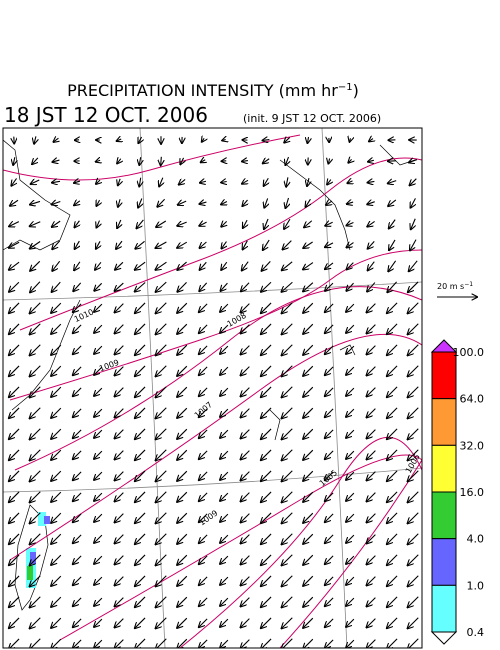  What do you see at coordinates (450, 286) in the screenshot?
I see `vector-legend-text: 20 m s` at bounding box center [450, 286].